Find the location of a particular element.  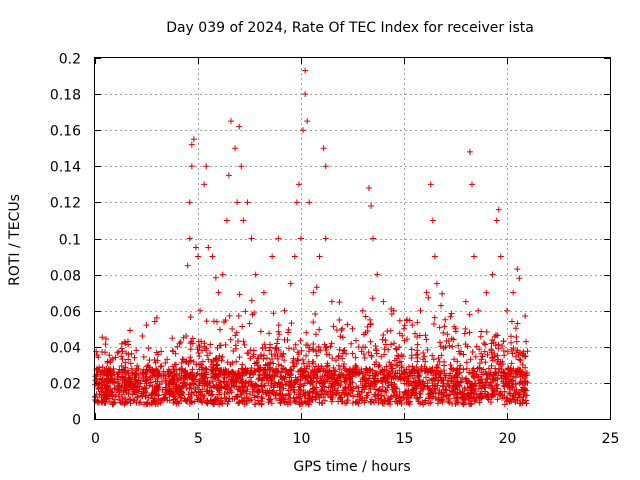

y-tick-label: 0.1 is located at coordinates (70, 241).